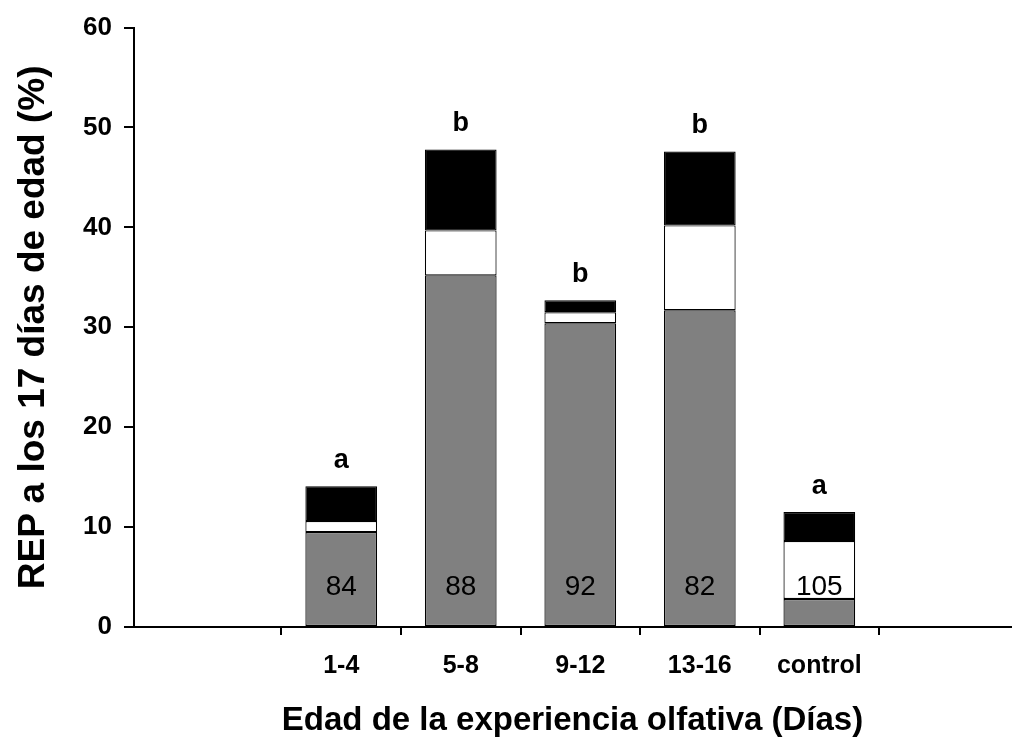 Image resolution: width=1017 pixels, height=745 pixels. I want to click on y-tick-label: 20, so click(97, 425).